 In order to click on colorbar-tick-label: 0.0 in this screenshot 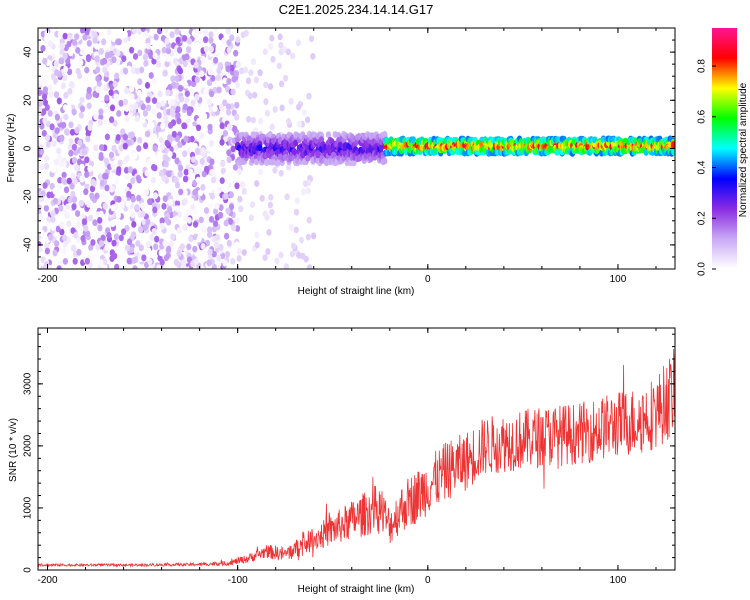, I will do `click(702, 269)`.